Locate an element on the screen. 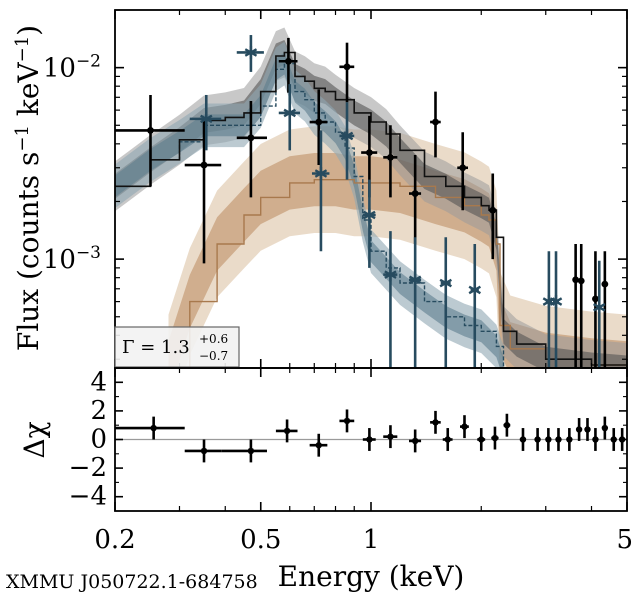 The image size is (640, 600). spectrum-ytick-label: 10−3 is located at coordinates (72, 259).